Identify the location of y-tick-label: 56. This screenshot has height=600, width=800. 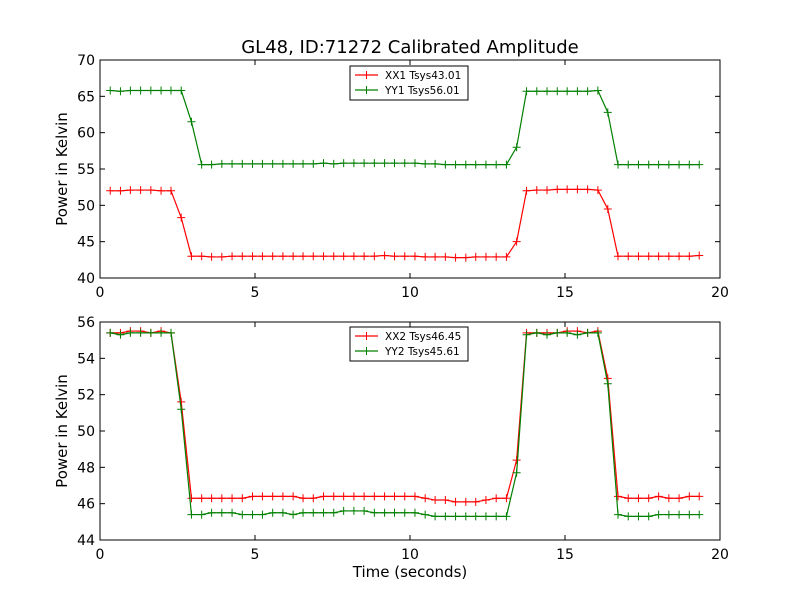
(86, 323).